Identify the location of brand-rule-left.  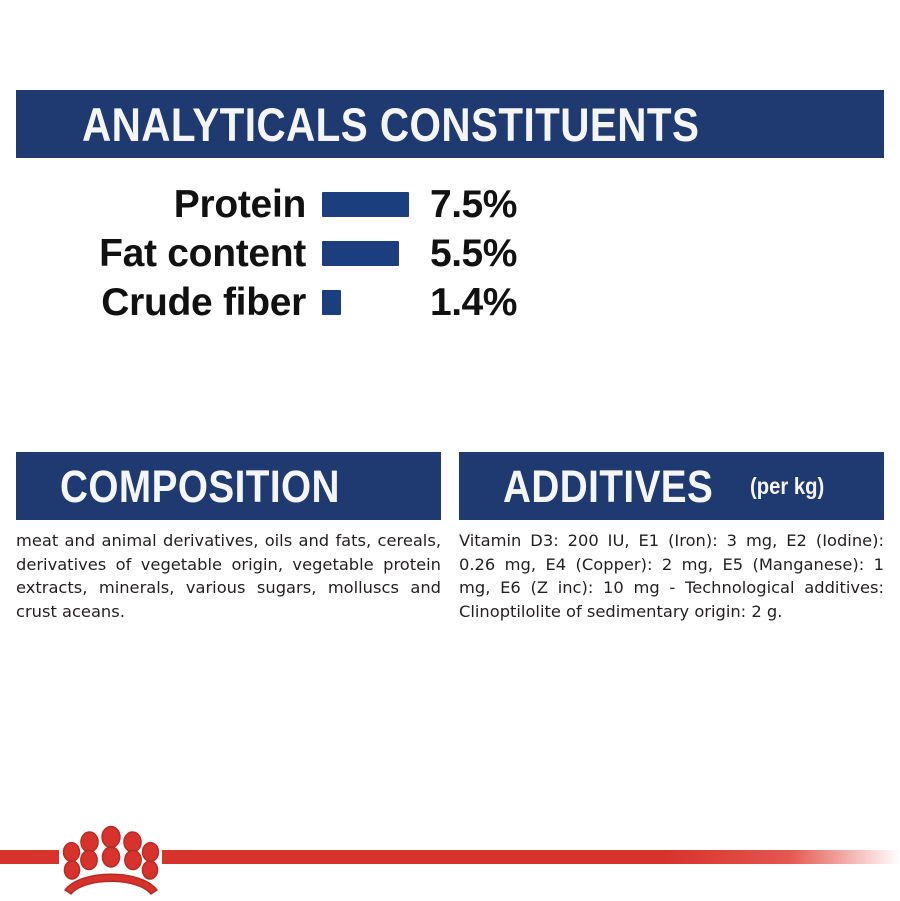
(29, 857).